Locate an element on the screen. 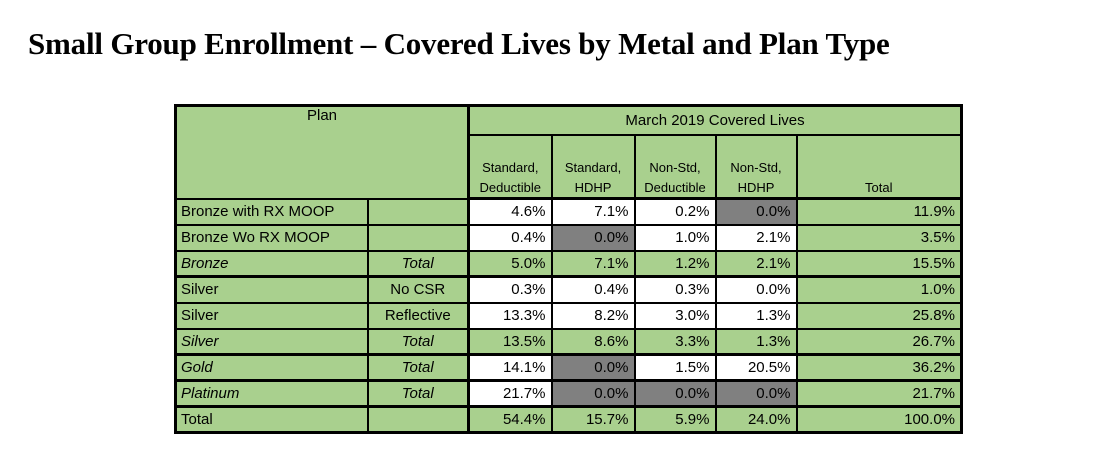  plan-cell: Bronze is located at coordinates (271, 263).